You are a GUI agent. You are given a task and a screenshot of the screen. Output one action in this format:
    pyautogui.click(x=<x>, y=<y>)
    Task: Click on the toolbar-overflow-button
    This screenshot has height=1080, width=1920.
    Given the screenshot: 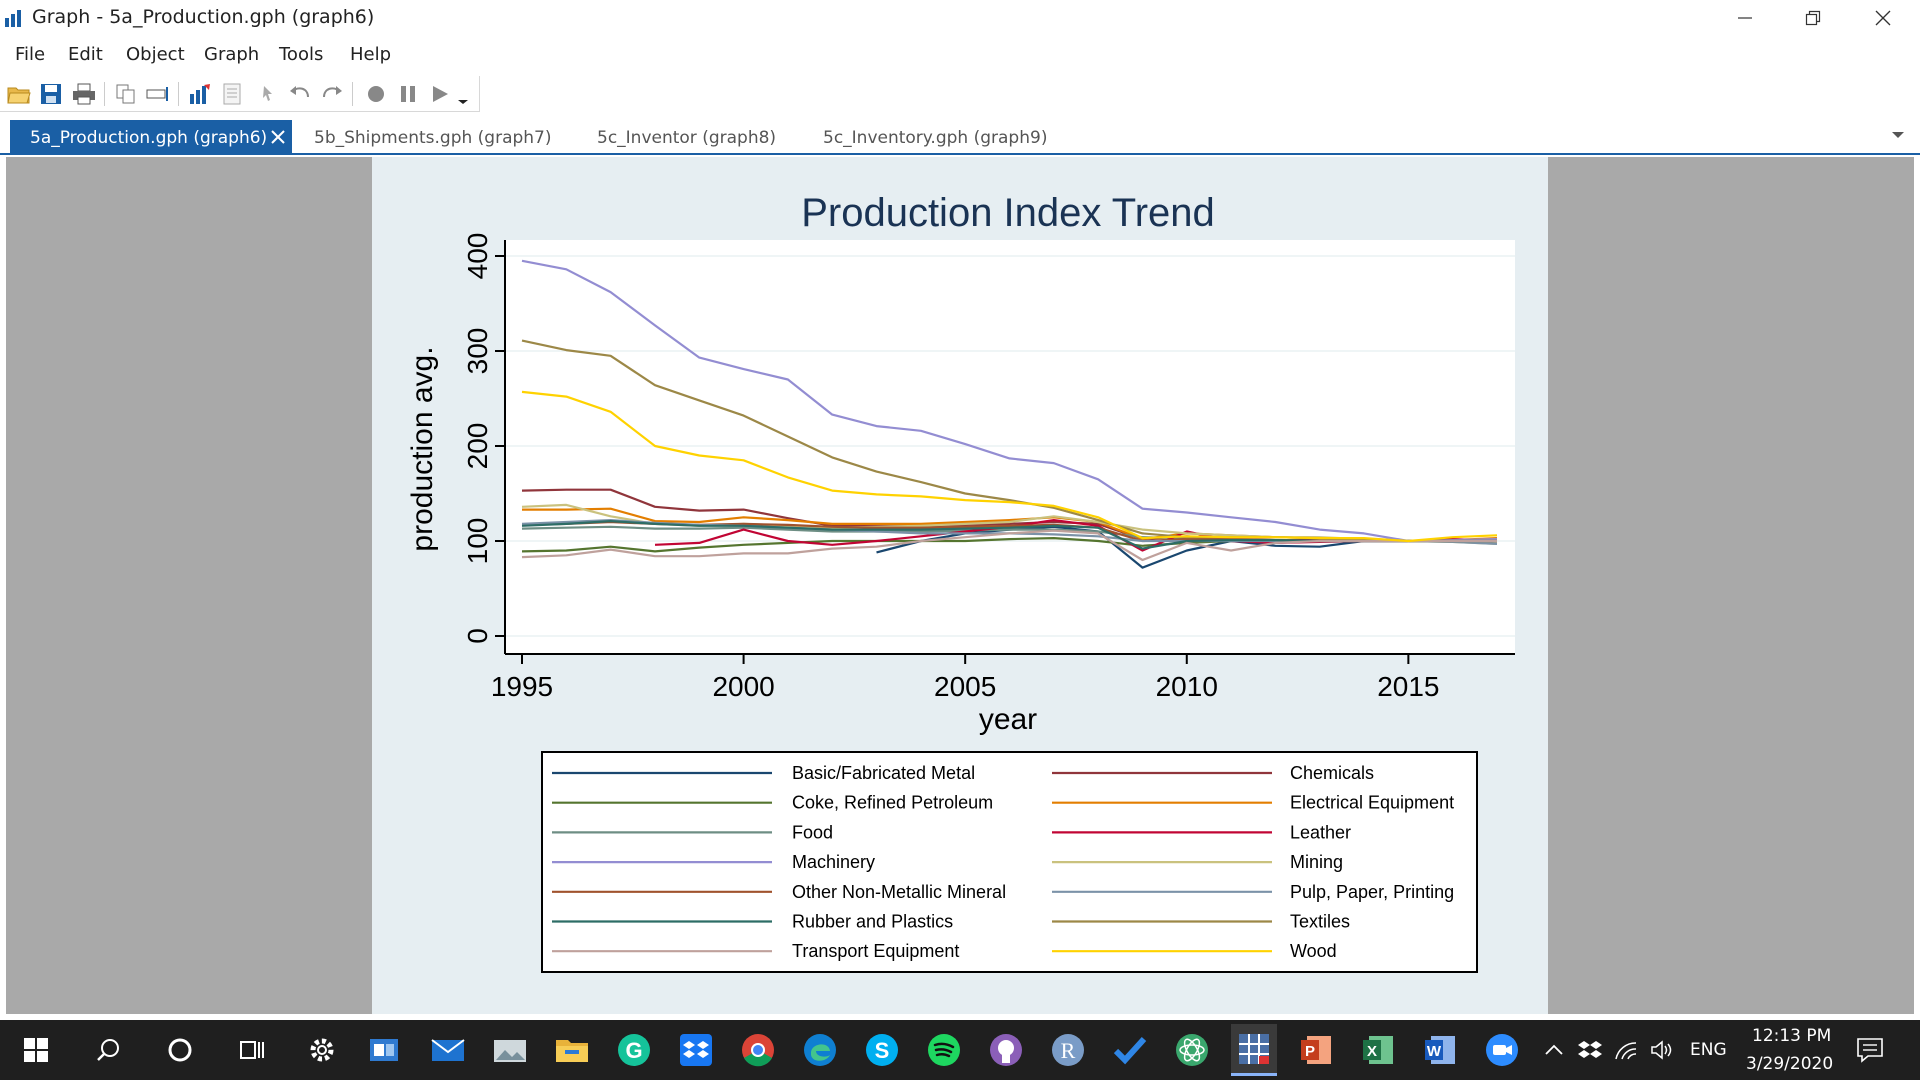 What is the action you would take?
    pyautogui.click(x=463, y=94)
    